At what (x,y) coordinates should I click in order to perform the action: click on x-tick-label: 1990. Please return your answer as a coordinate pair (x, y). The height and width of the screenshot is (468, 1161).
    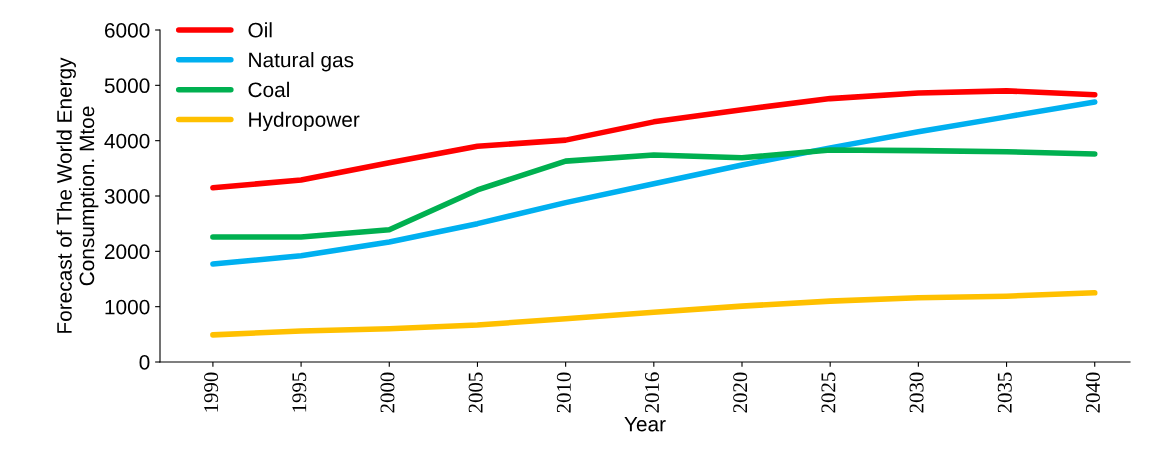
    Looking at the image, I should click on (211, 392).